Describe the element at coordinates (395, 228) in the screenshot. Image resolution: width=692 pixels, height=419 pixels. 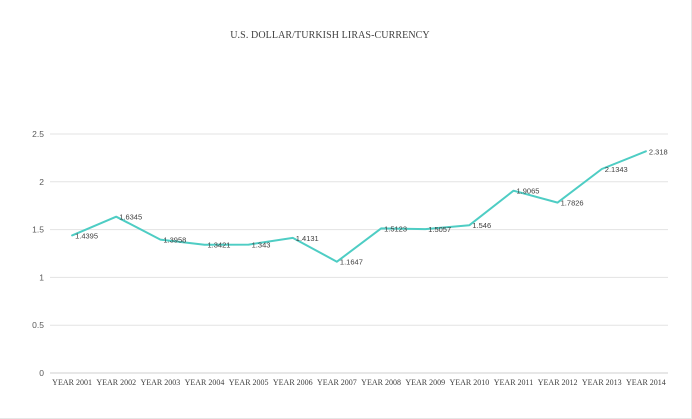
I see `data-label: 1.5123` at that location.